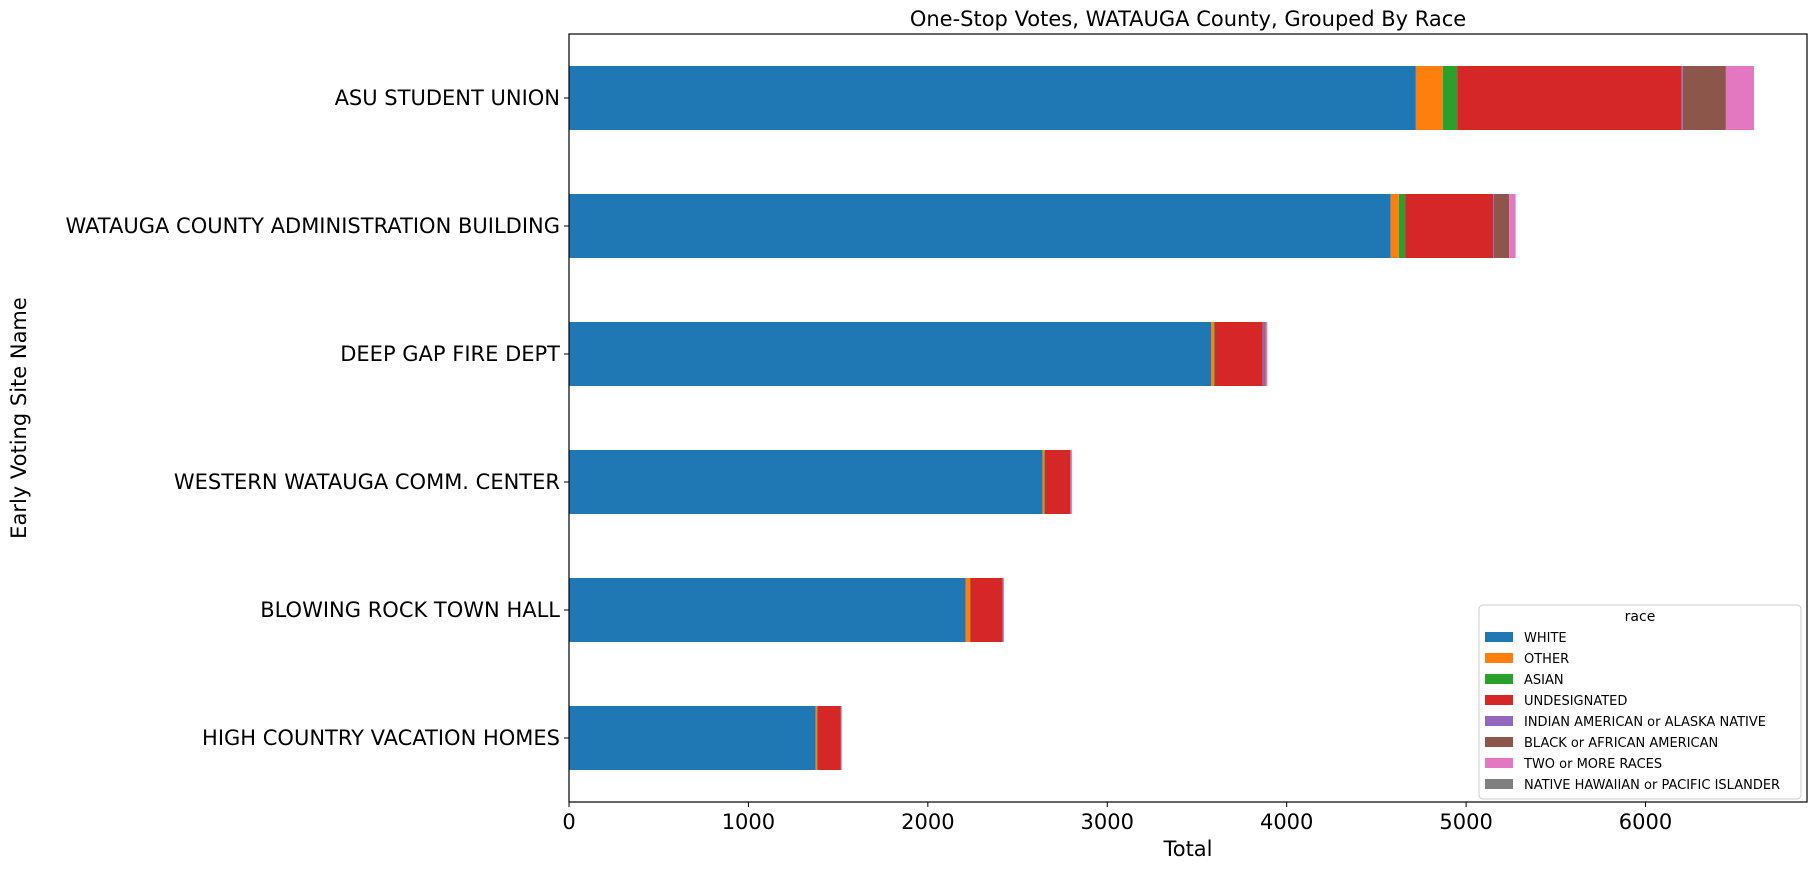  Describe the element at coordinates (1286, 822) in the screenshot. I see `x-tick-label: 4000` at that location.